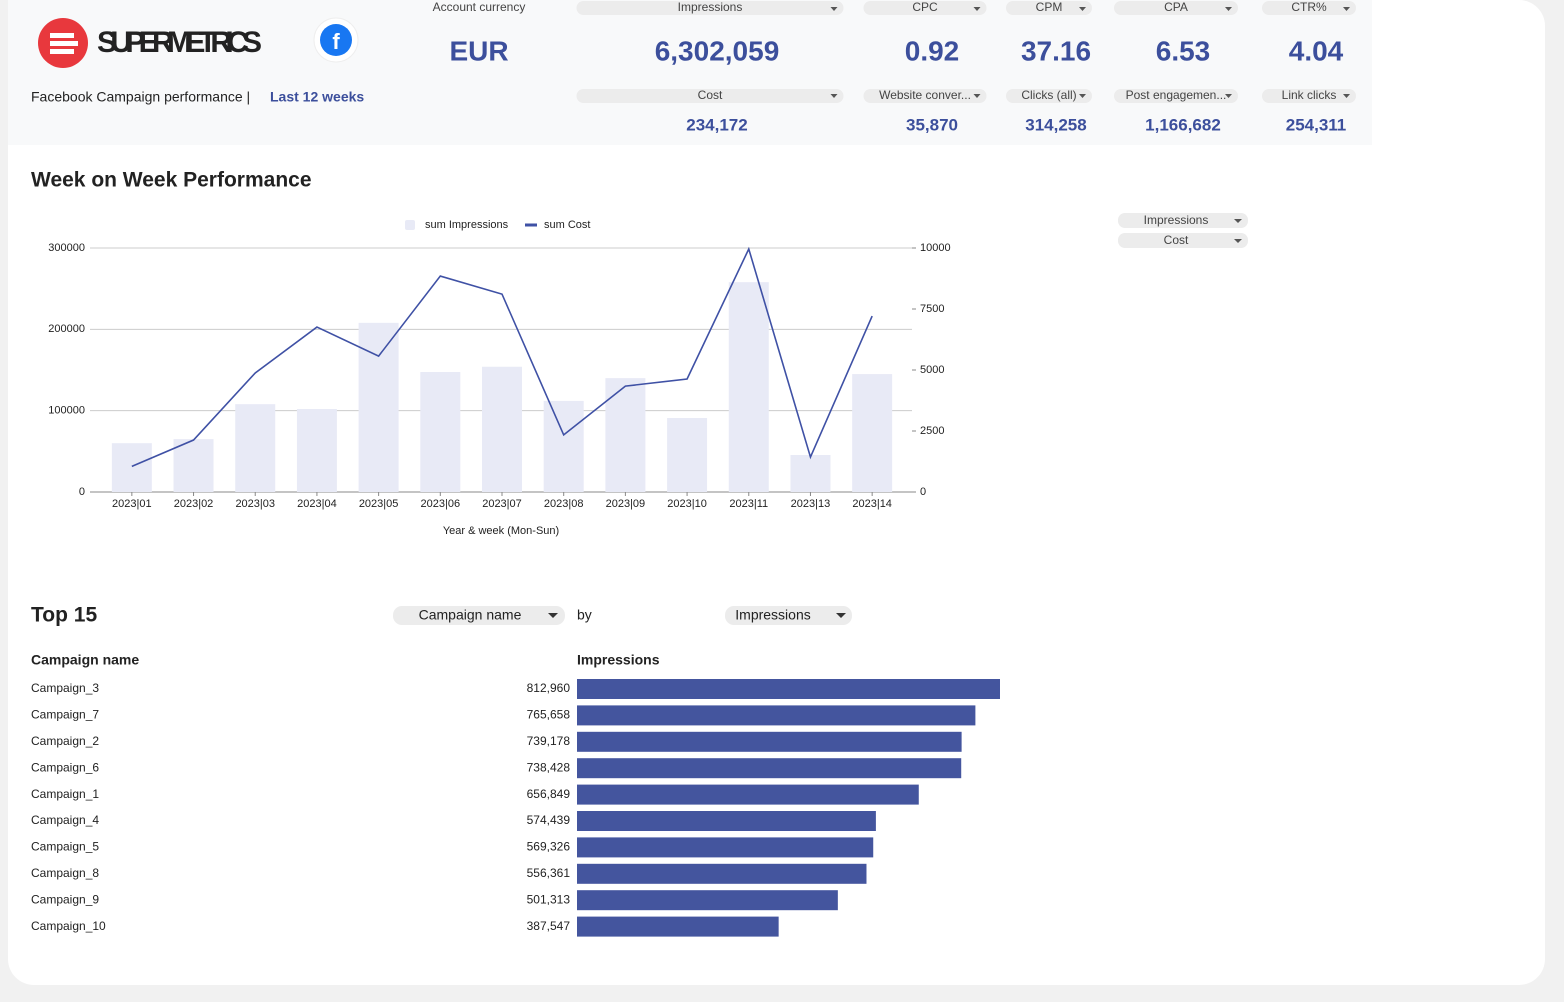  What do you see at coordinates (932, 50) in the screenshot?
I see `kpi-value: 0.92` at bounding box center [932, 50].